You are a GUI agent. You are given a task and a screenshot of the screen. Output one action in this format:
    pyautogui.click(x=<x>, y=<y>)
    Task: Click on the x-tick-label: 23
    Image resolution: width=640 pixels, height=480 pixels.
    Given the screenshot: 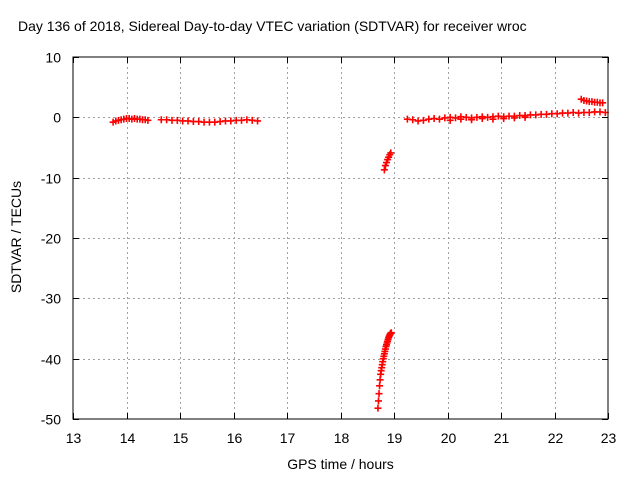 What is the action you would take?
    pyautogui.click(x=609, y=438)
    